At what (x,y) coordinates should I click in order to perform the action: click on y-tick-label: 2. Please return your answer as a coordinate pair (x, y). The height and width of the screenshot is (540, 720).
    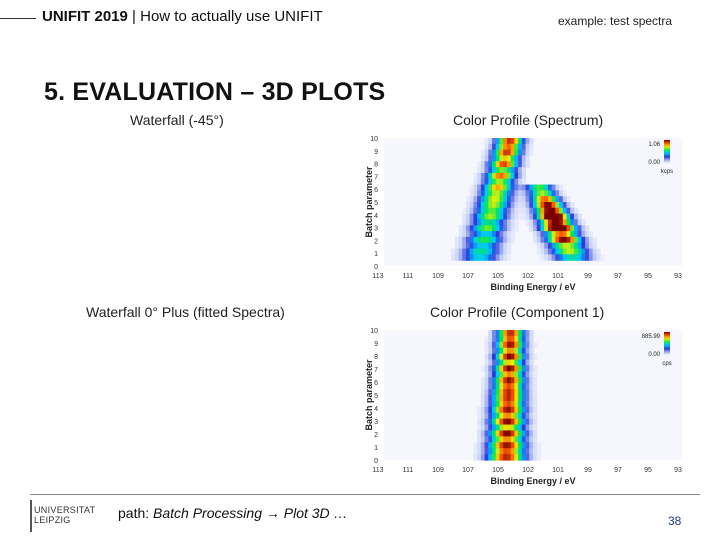
    Looking at the image, I should click on (376, 241).